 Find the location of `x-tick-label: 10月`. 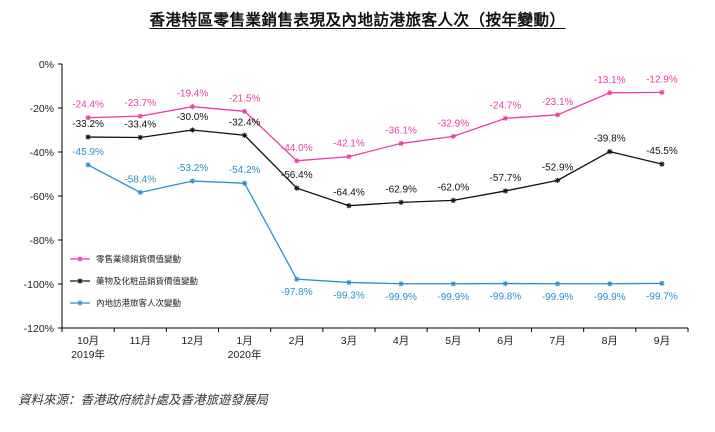

x-tick-label: 10月 is located at coordinates (88, 341).